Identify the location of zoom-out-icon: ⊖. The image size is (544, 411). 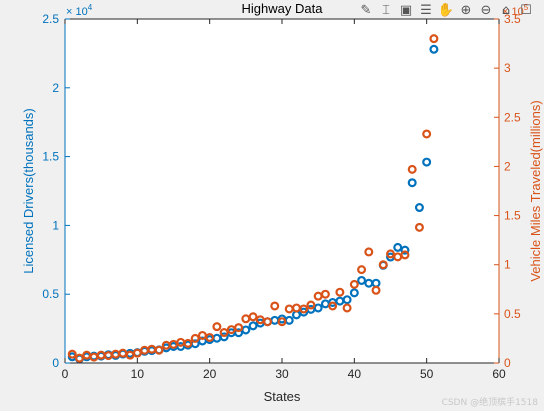
(486, 10).